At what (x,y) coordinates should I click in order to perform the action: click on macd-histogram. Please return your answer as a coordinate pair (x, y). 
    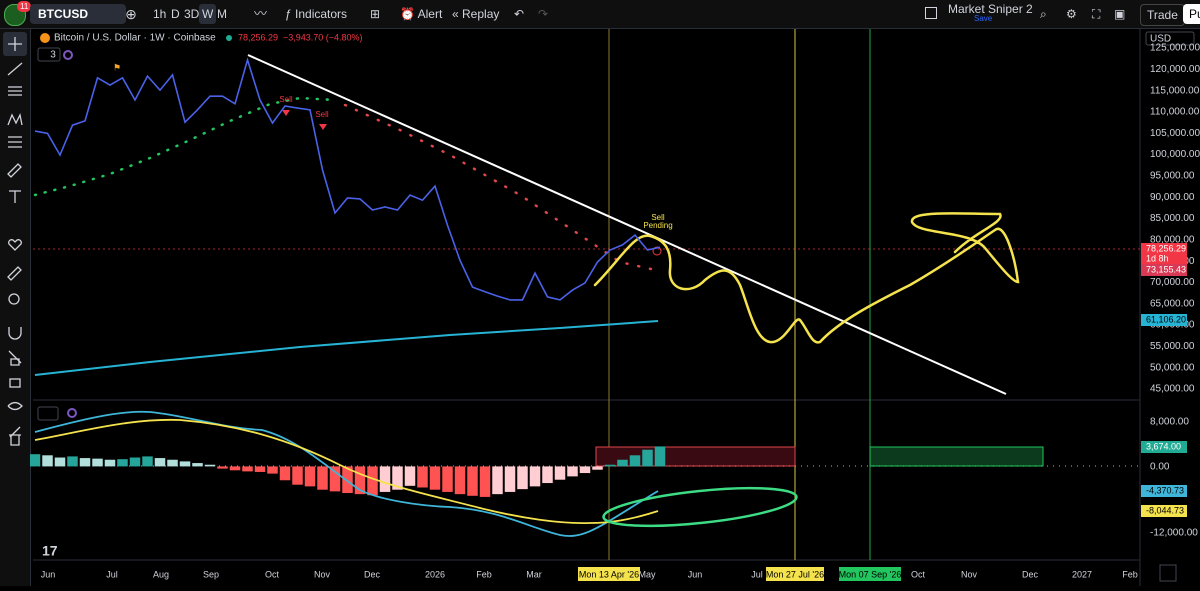
    Looking at the image, I should click on (348, 471).